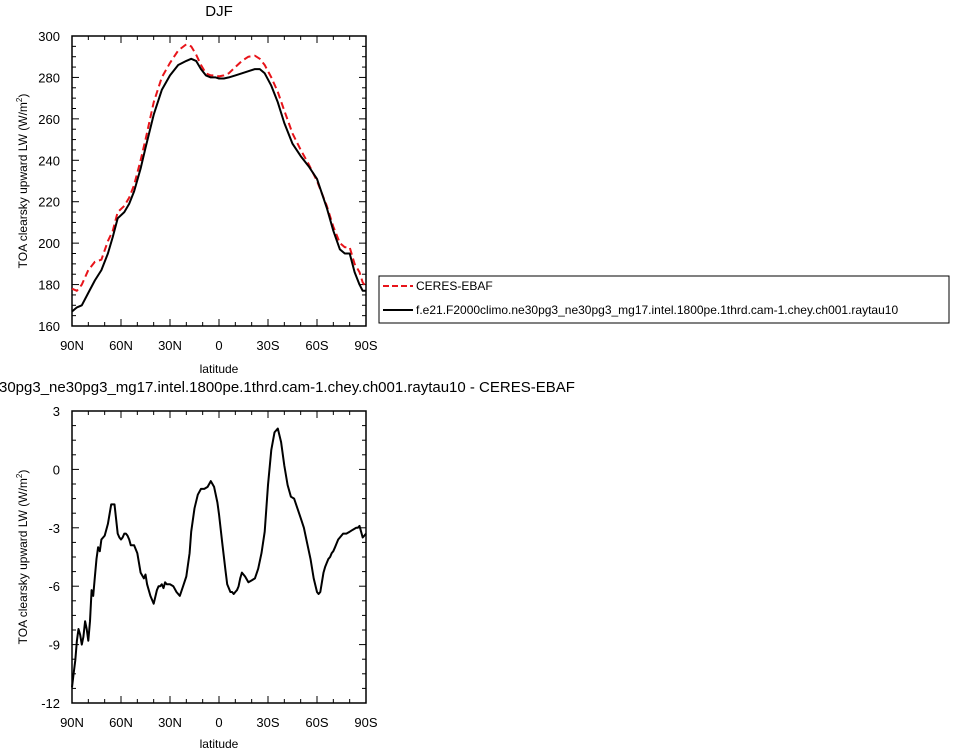  I want to click on top-x-tick-label: 0, so click(218, 345).